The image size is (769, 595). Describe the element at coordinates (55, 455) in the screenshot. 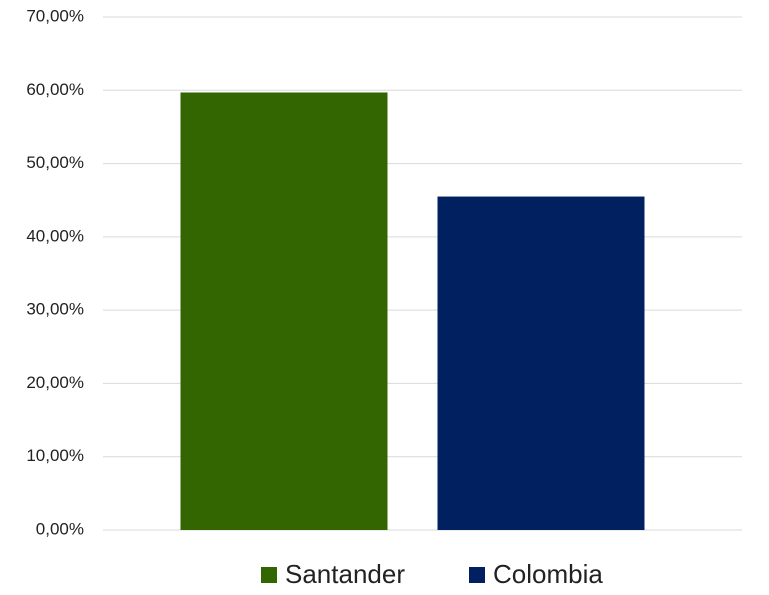

I see `y-tick-label: 10,00%` at that location.